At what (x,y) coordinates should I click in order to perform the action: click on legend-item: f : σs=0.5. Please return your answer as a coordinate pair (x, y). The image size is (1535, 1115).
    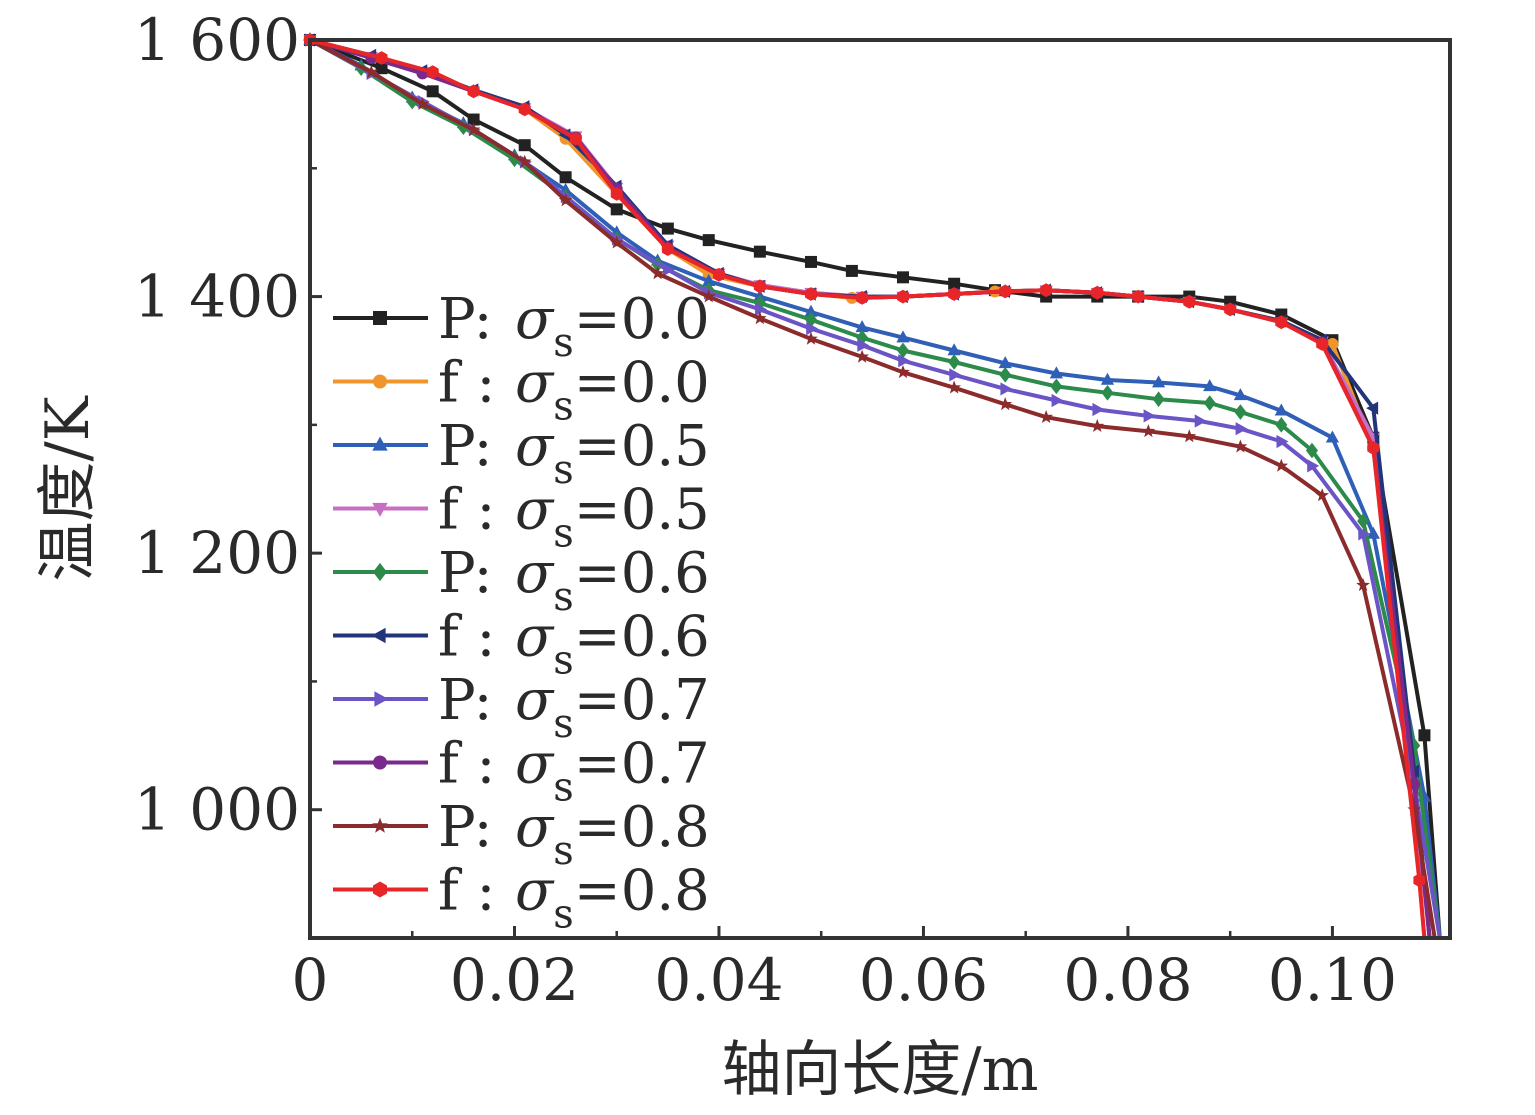
    Looking at the image, I should click on (521, 517).